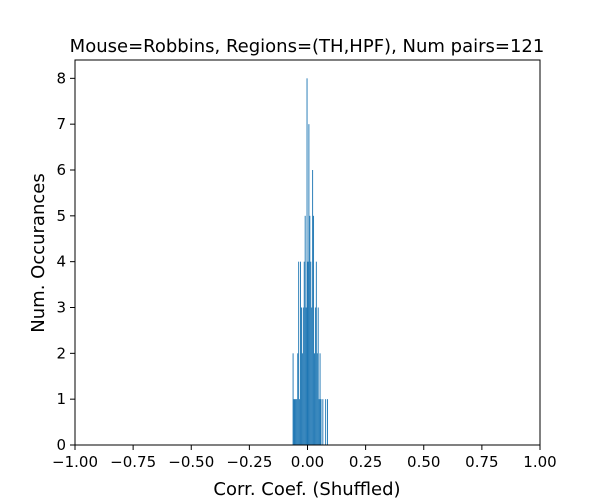  What do you see at coordinates (61, 170) in the screenshot?
I see `y-tick-label: 6` at bounding box center [61, 170].